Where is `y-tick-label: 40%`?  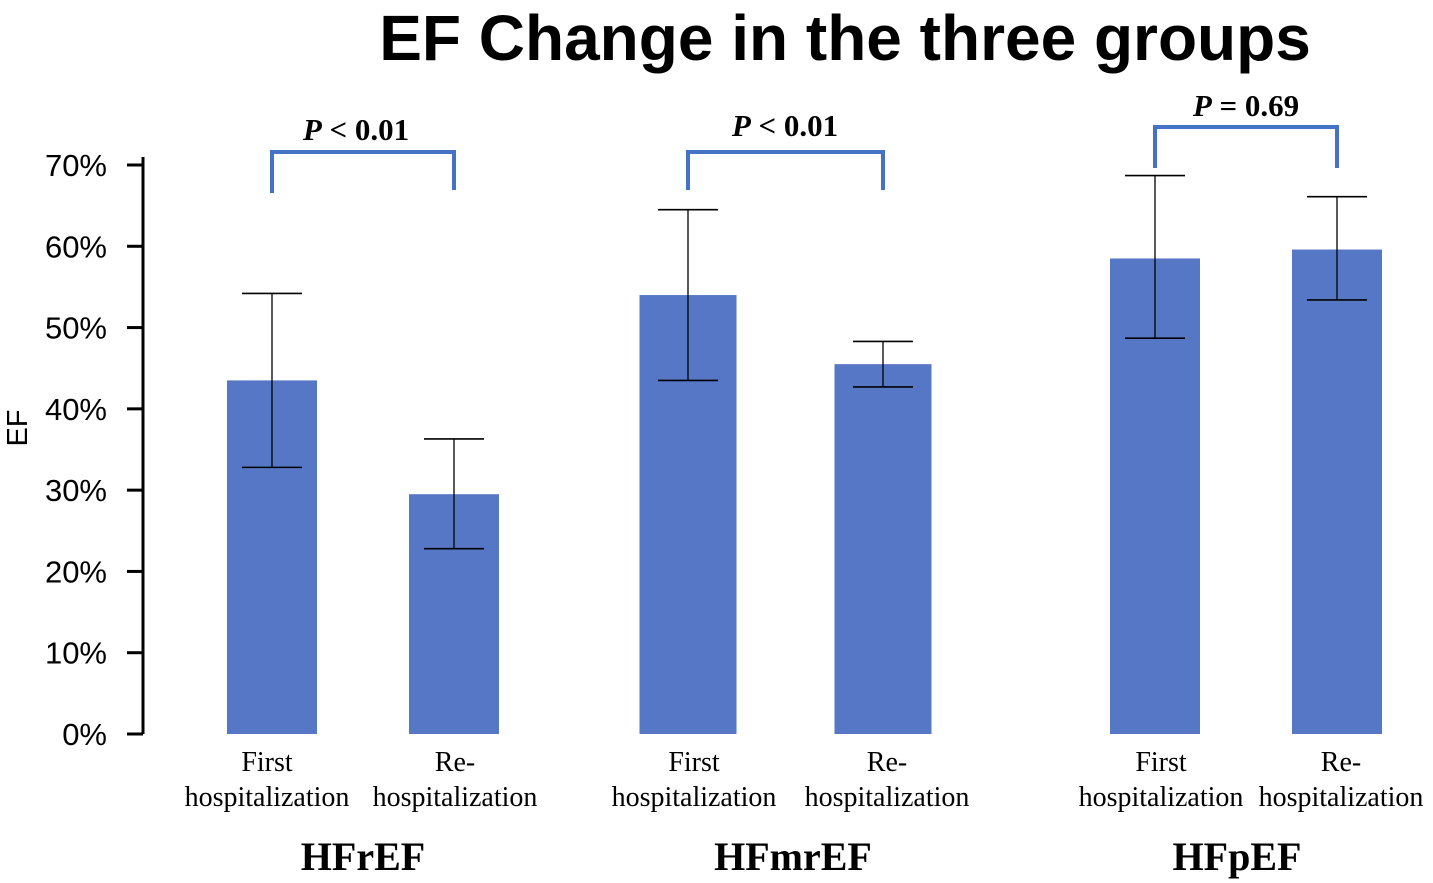 y-tick-label: 40% is located at coordinates (76, 409).